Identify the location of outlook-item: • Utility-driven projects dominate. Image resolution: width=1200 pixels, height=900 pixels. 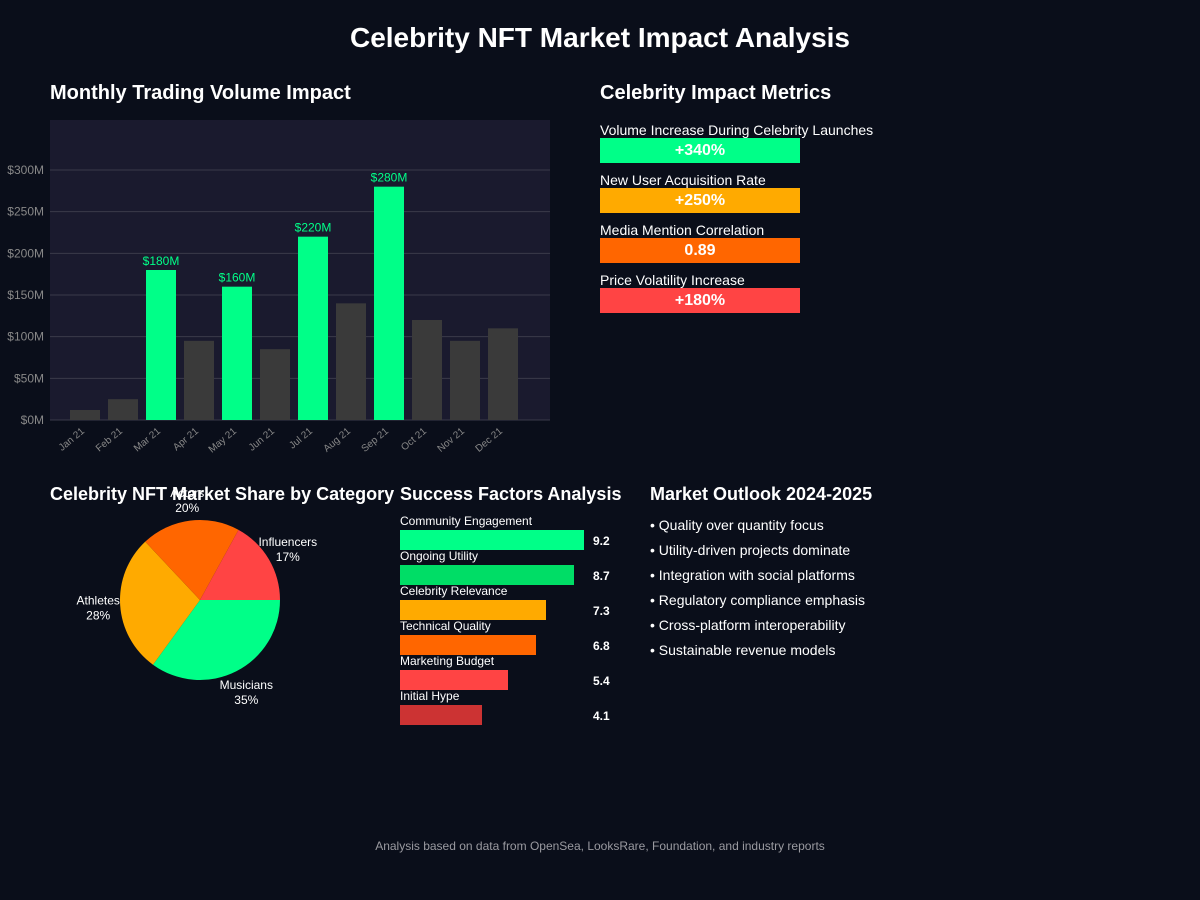
(750, 550).